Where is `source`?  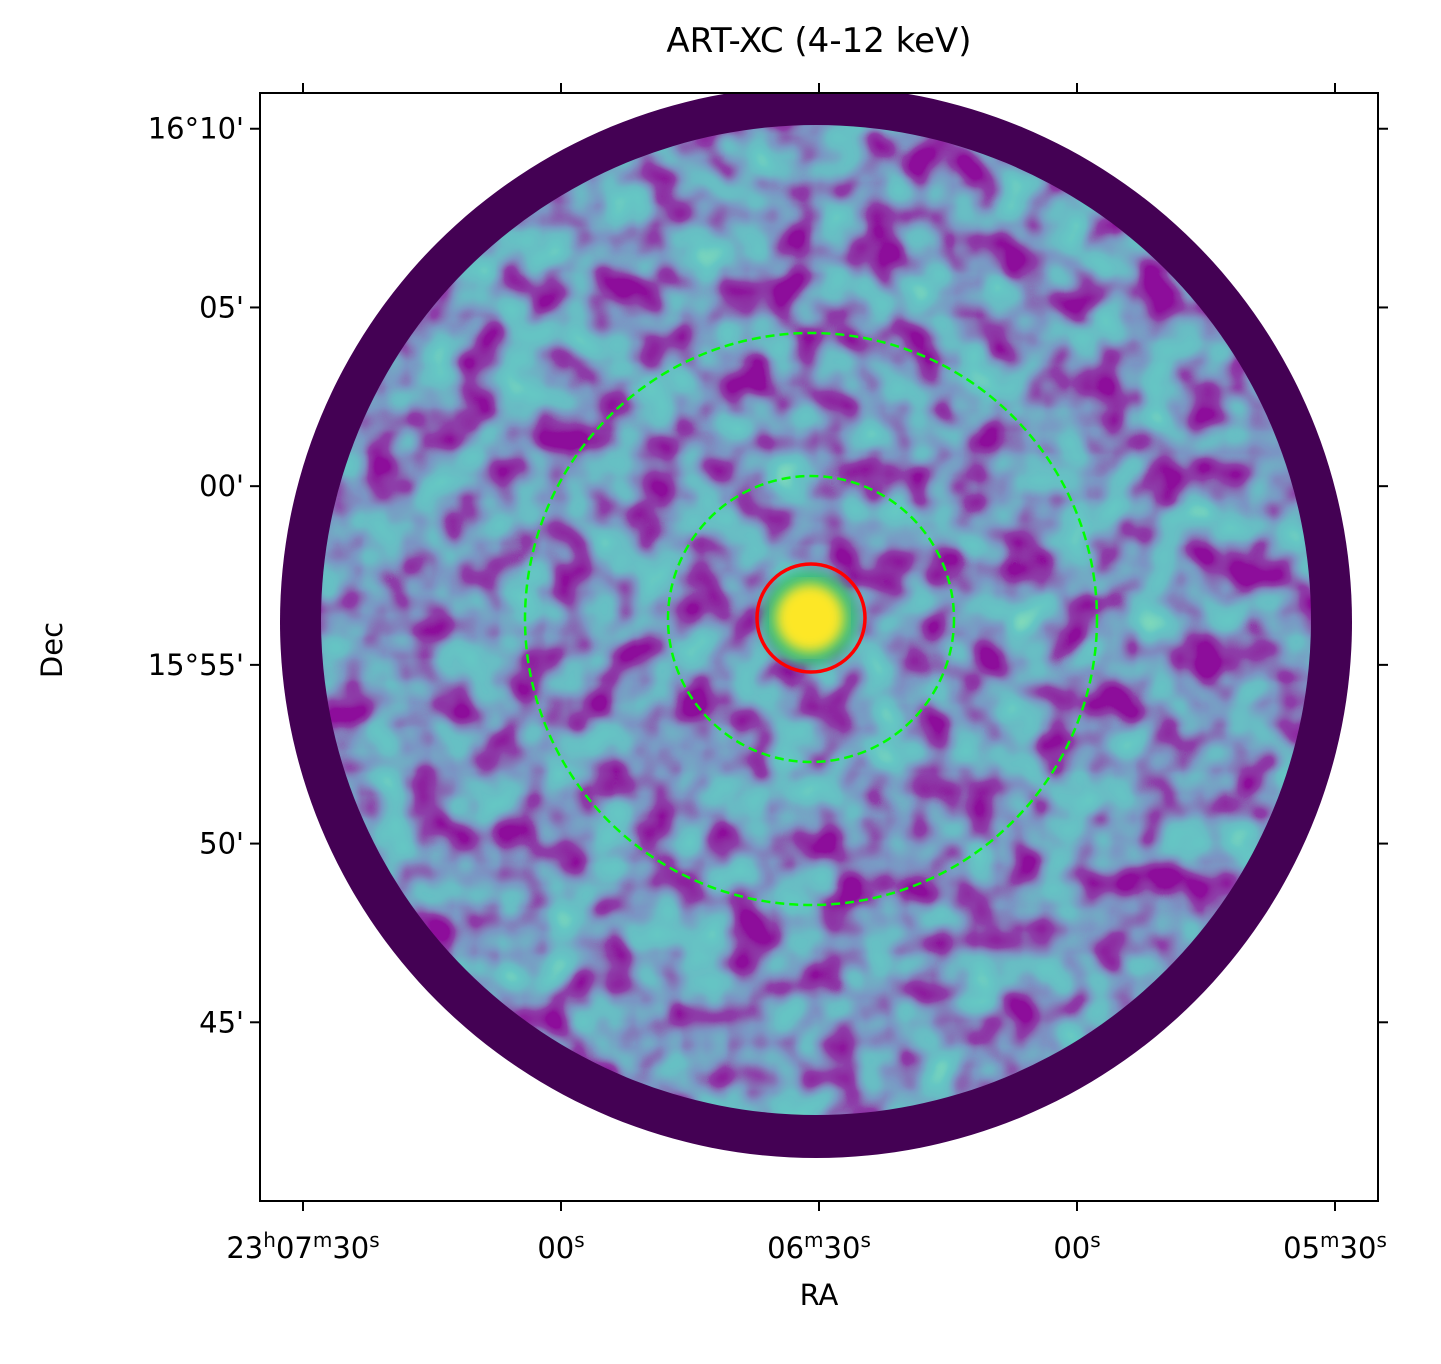 source is located at coordinates (810, 618).